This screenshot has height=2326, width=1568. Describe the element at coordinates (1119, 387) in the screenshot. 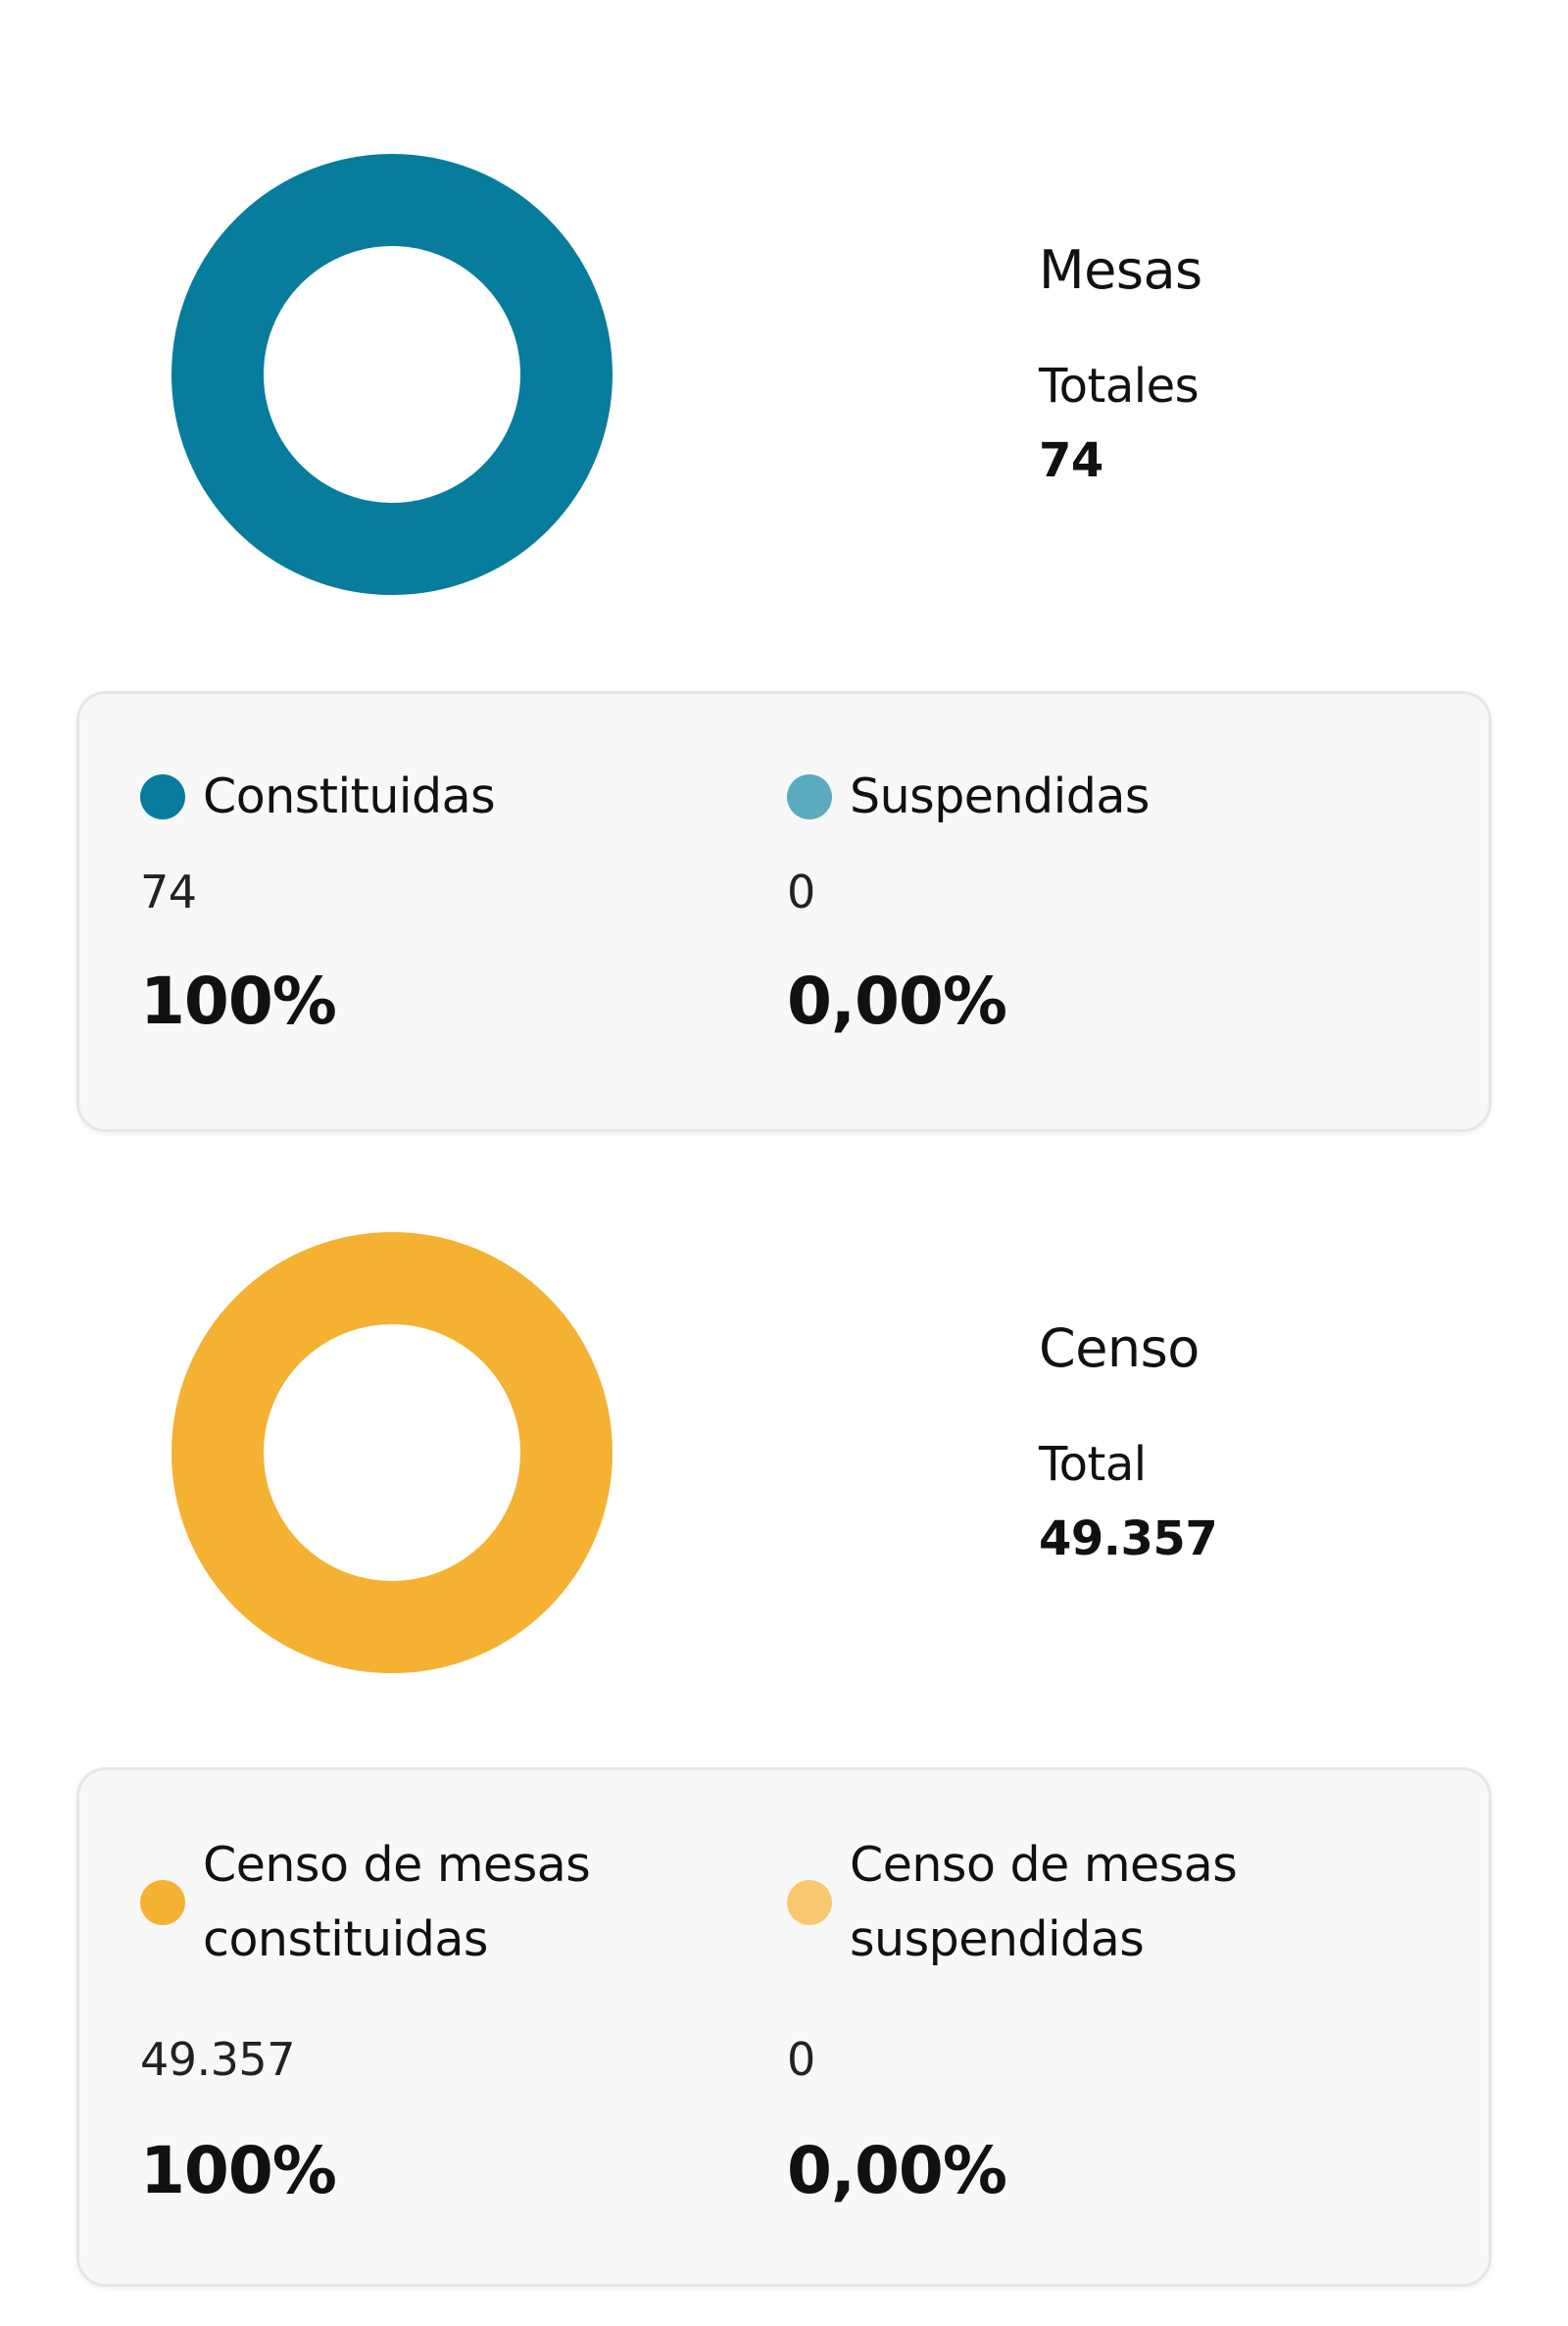

I see `mesas-total-label: Totales` at that location.